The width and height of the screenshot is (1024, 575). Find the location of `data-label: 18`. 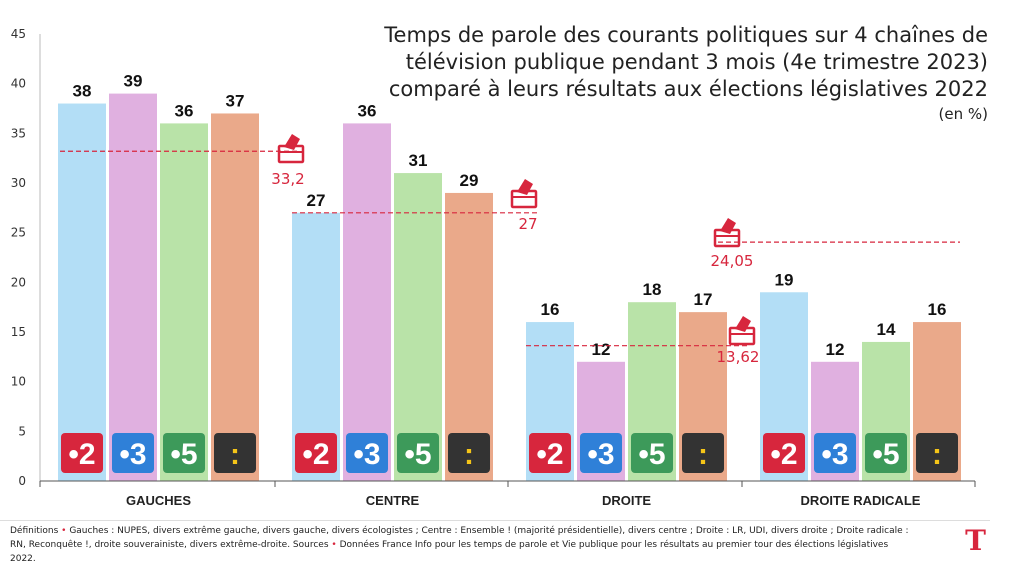

data-label: 18 is located at coordinates (652, 289).